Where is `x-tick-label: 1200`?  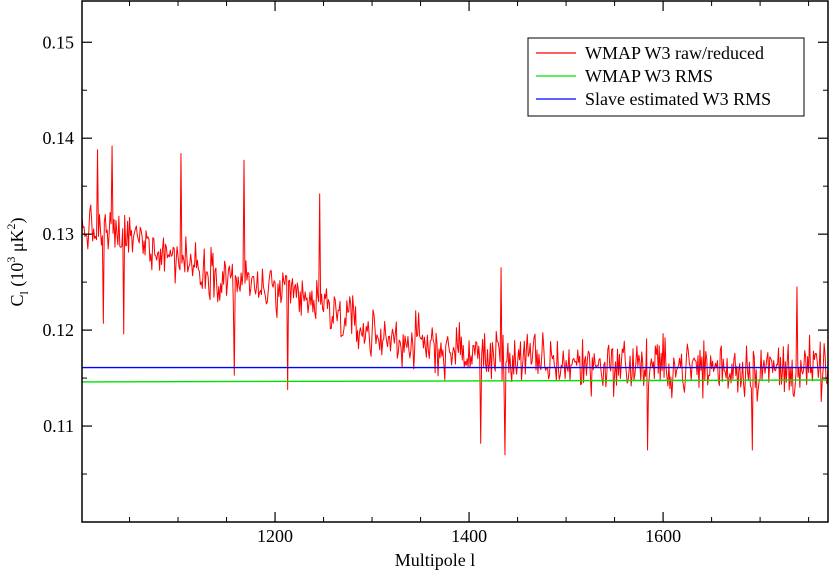
x-tick-label: 1200 is located at coordinates (275, 536).